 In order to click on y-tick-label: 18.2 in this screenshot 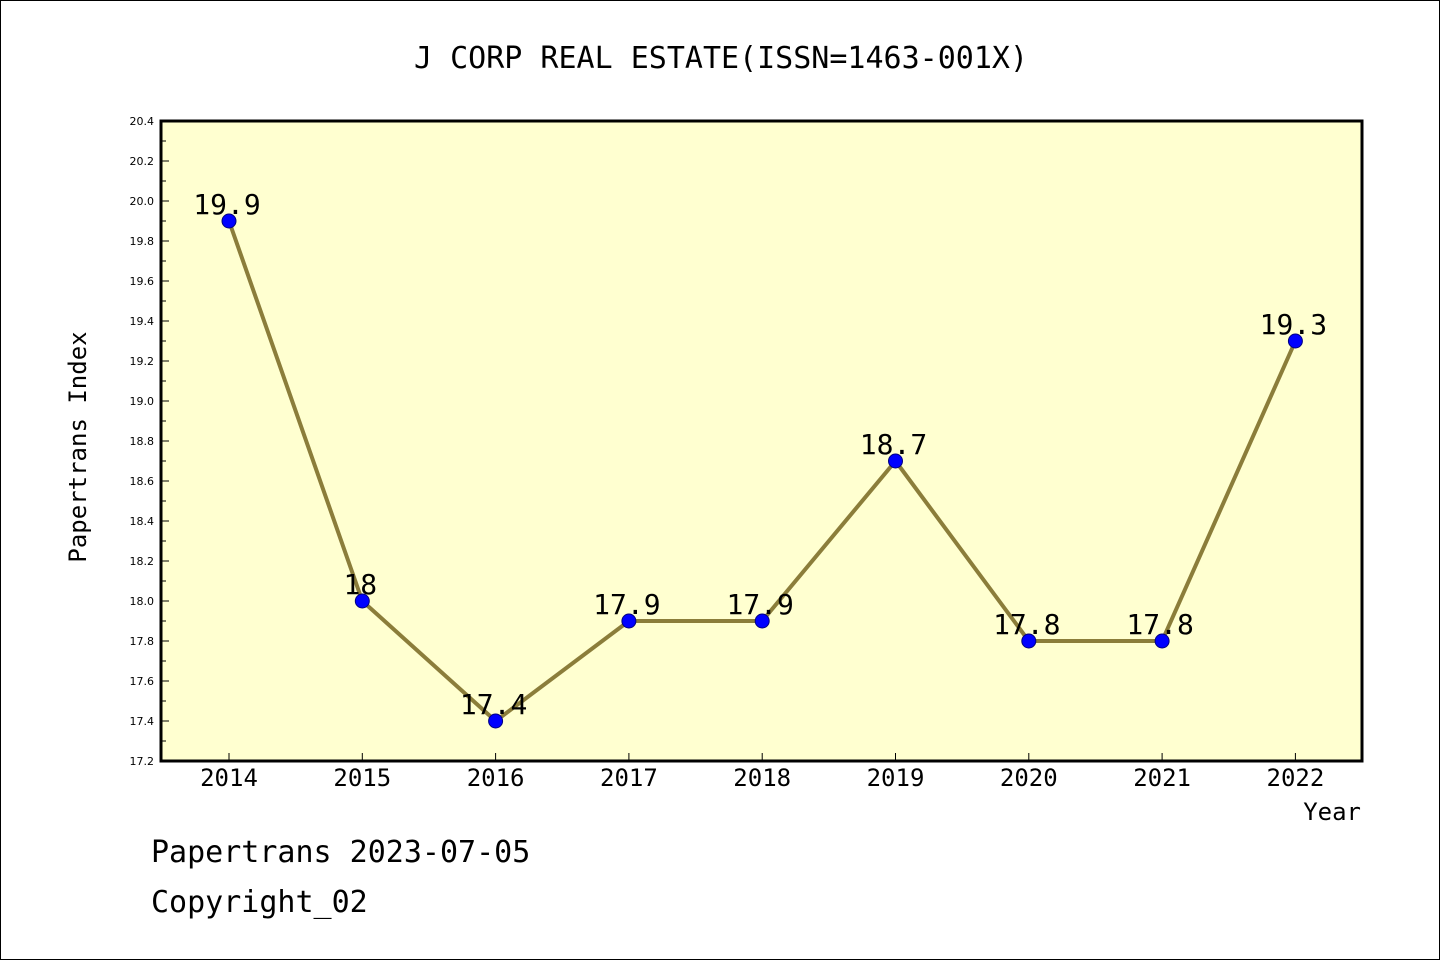, I will do `click(142, 561)`.